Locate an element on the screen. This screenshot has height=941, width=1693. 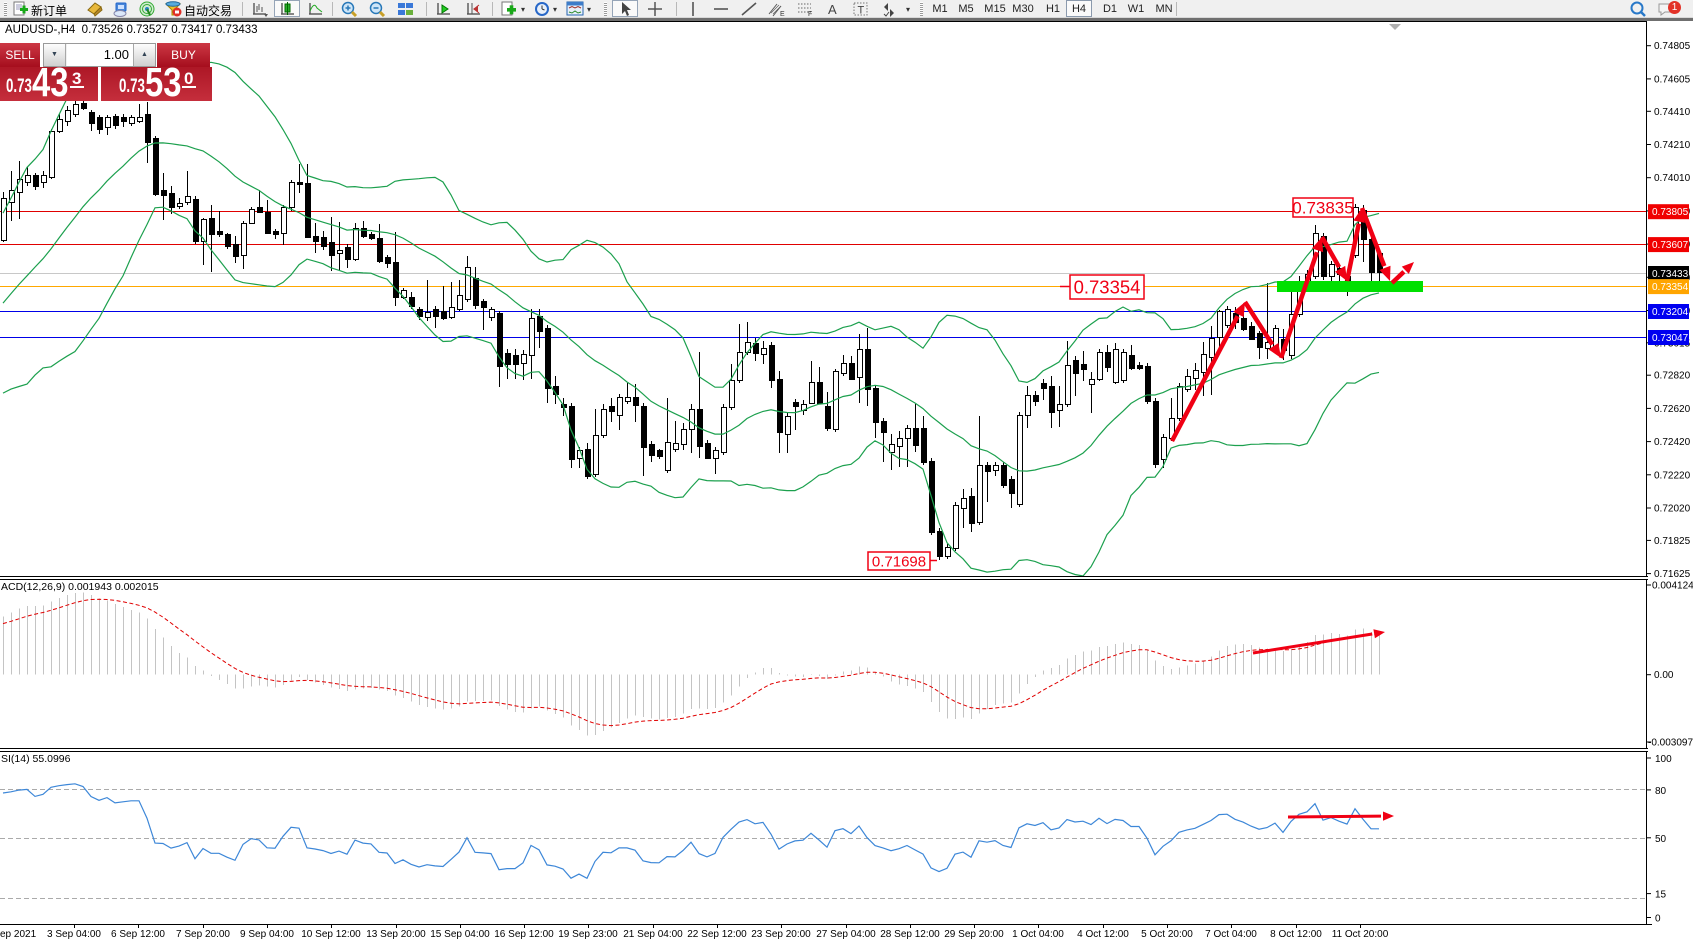
svg-text: F is located at coordinates (810, 14).